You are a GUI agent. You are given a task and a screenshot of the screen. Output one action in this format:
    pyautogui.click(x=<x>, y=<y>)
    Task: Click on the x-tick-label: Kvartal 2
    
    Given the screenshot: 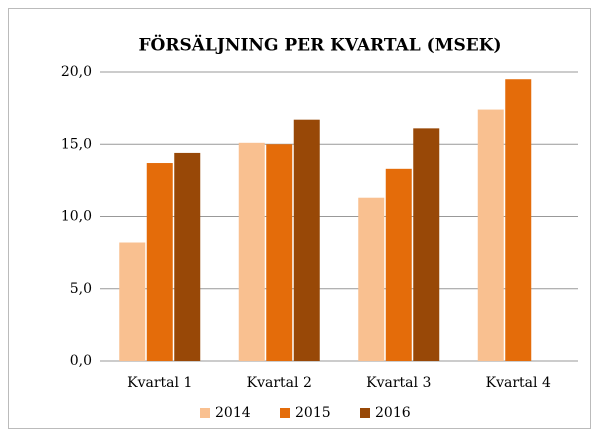 What is the action you would take?
    pyautogui.click(x=279, y=383)
    